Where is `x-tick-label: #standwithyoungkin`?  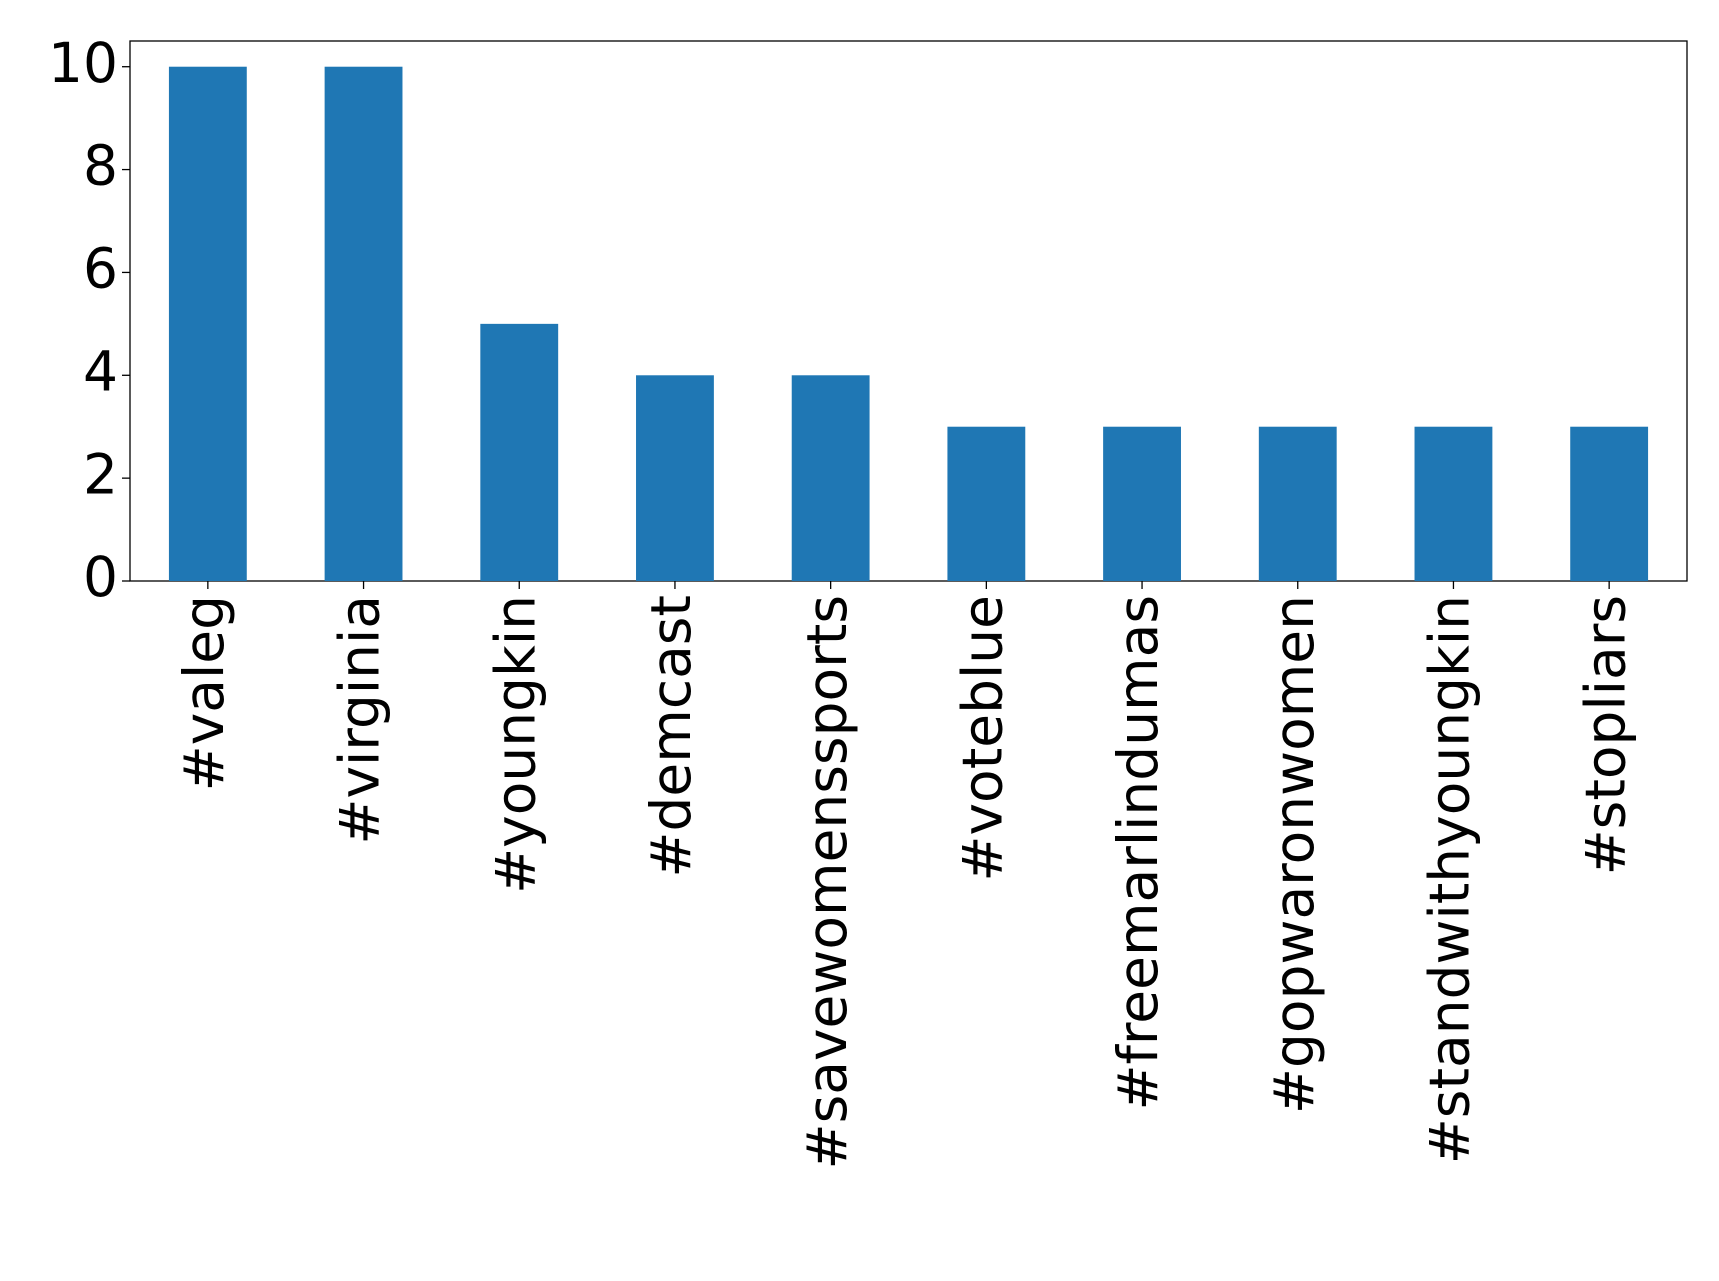 x-tick-label: #standwithyoungkin is located at coordinates (1450, 879).